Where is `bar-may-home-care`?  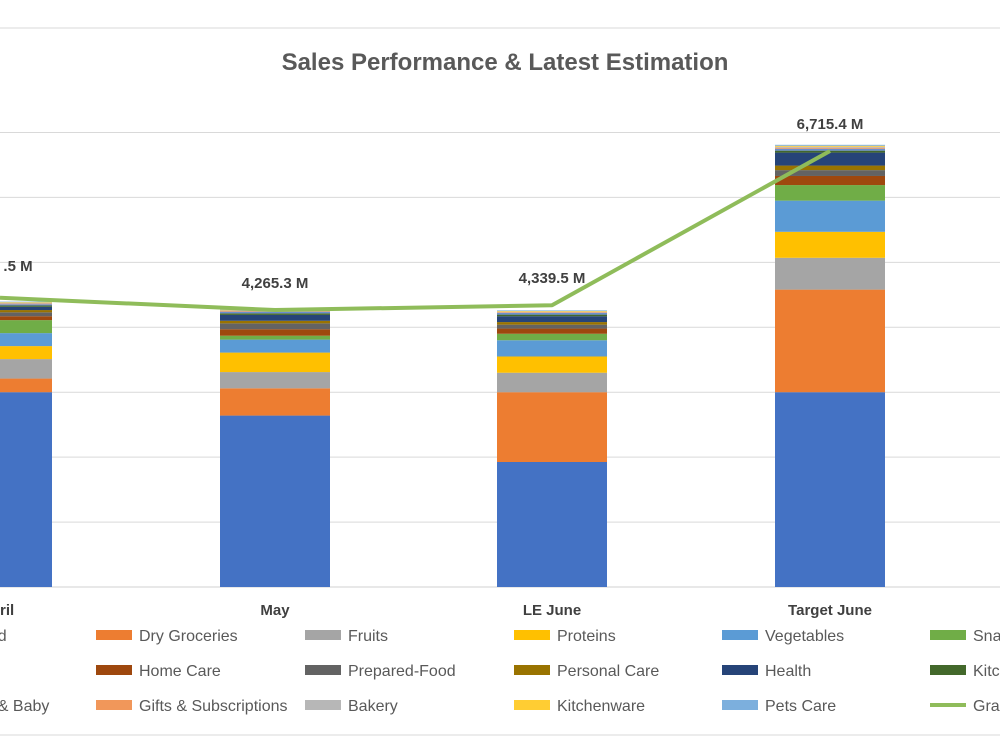 bar-may-home-care is located at coordinates (275, 332).